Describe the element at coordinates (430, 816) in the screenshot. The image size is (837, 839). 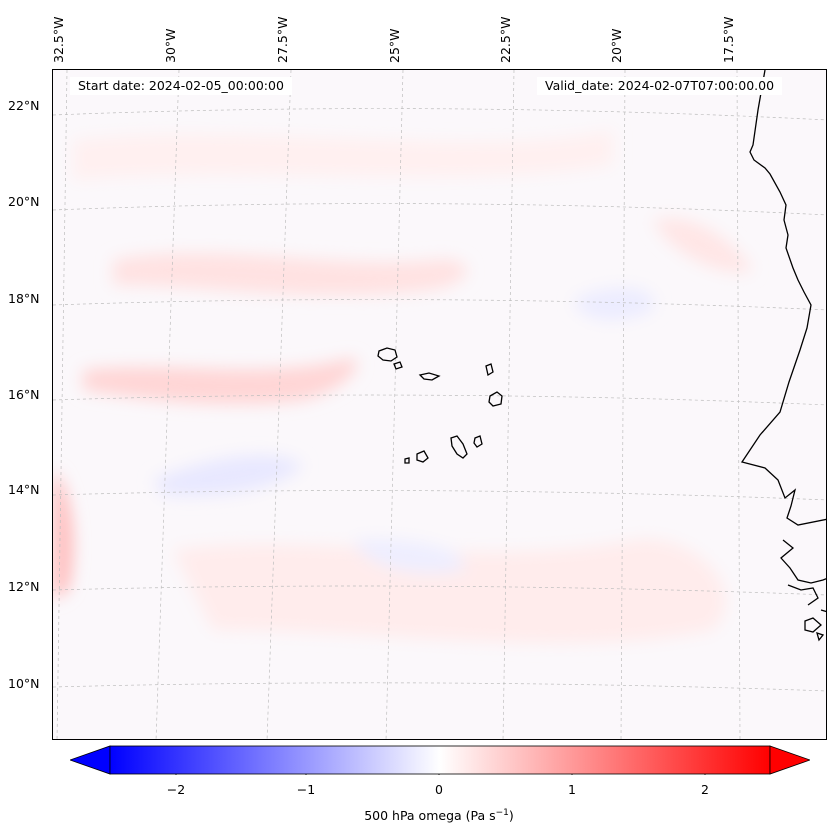
I see `colorbar-label-text: 500 hPa omega (Pa s` at that location.